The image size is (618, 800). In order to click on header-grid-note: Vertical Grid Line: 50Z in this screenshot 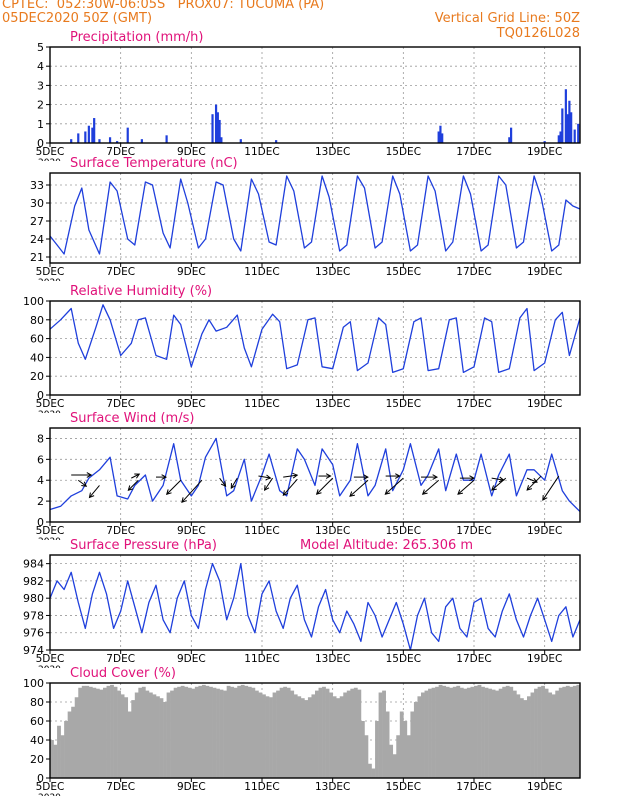, I will do `click(507, 18)`.